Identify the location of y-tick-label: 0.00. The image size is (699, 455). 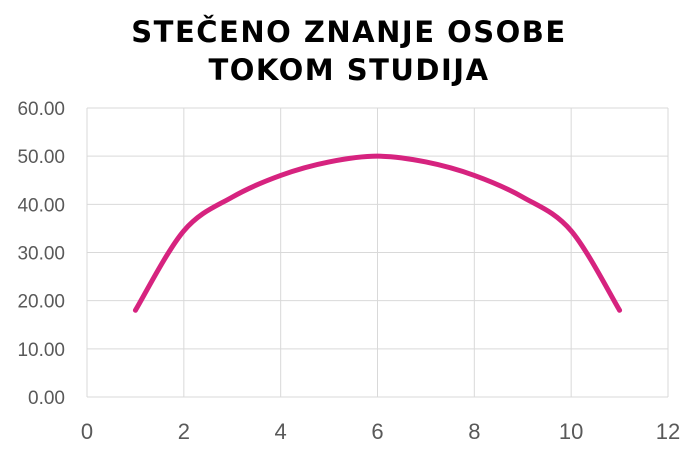
(46, 398).